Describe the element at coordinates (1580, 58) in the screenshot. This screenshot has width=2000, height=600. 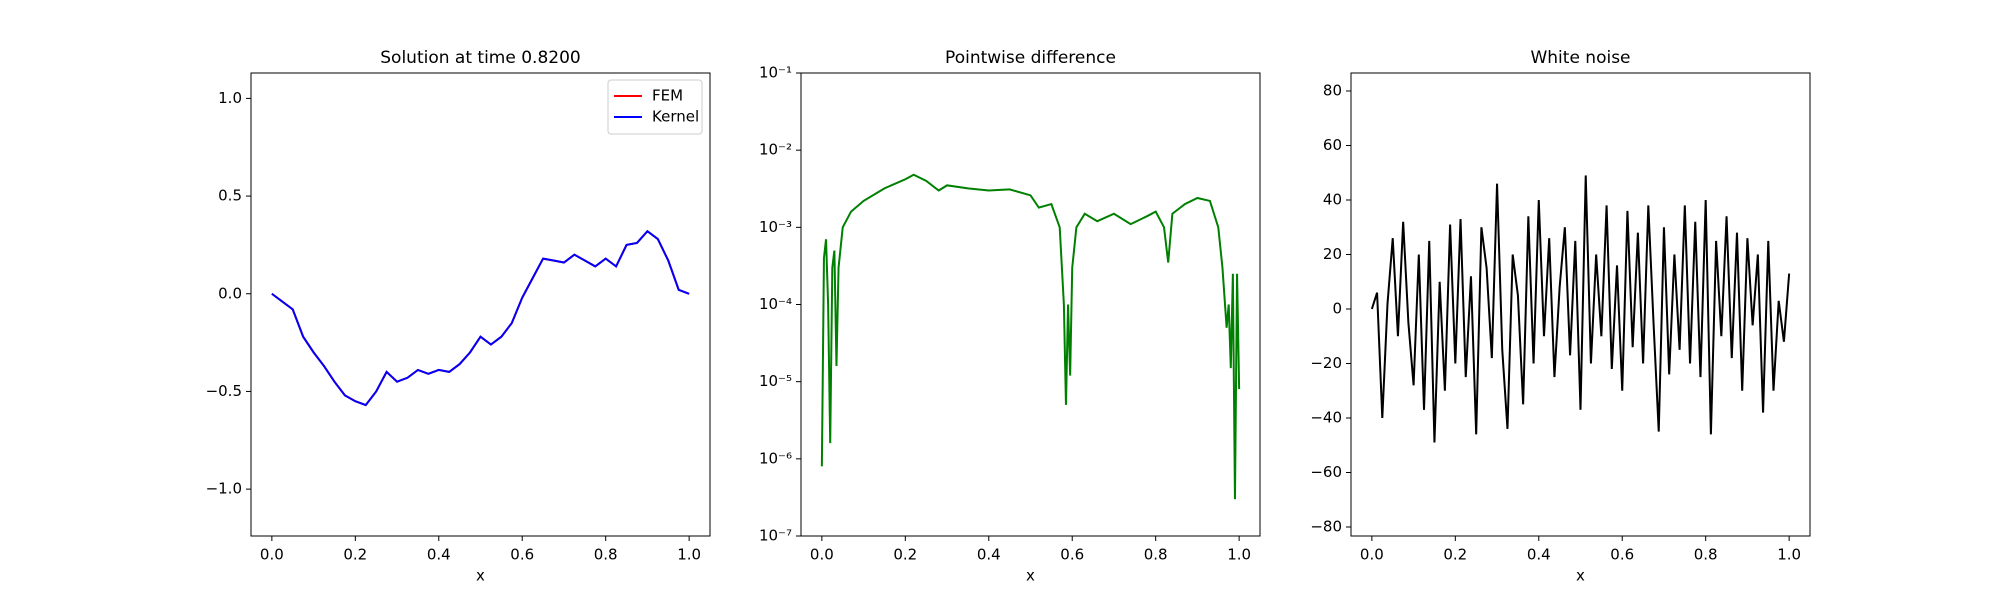
I see `chart-title: White noise` at that location.